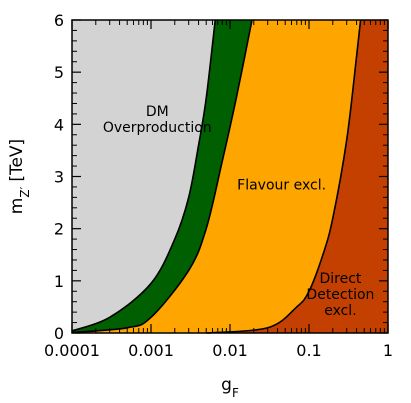 The width and height of the screenshot is (411, 403). I want to click on x-axis-label-main: g, so click(226, 385).